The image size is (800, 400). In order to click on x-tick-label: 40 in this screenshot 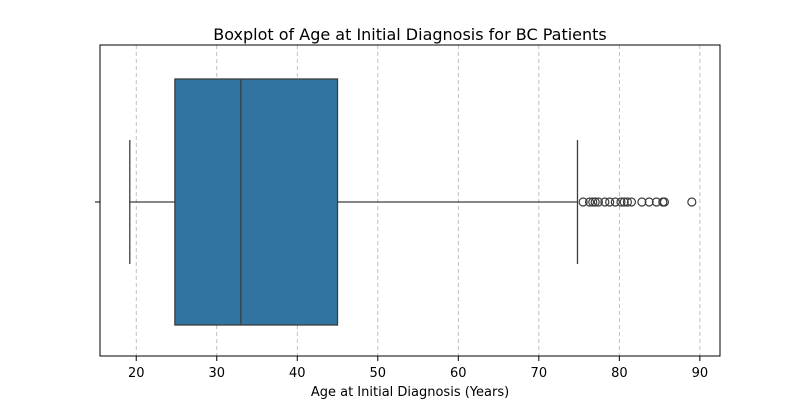, I will do `click(297, 373)`.